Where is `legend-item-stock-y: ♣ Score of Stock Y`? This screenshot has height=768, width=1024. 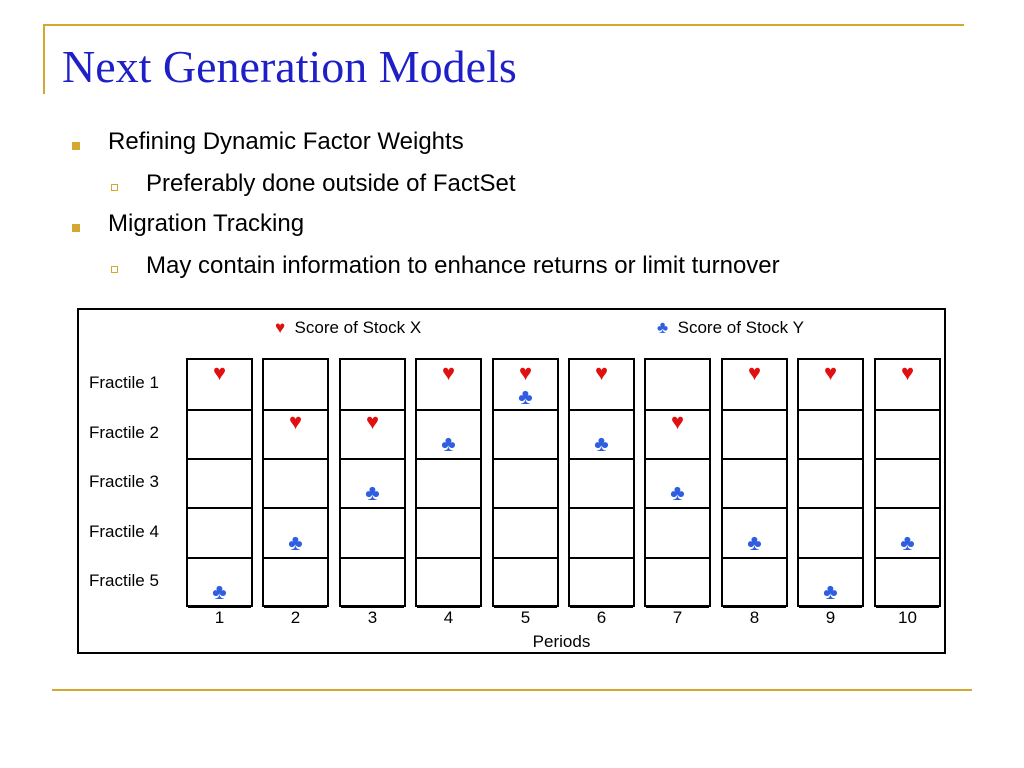 legend-item-stock-y: ♣ Score of Stock Y is located at coordinates (730, 328).